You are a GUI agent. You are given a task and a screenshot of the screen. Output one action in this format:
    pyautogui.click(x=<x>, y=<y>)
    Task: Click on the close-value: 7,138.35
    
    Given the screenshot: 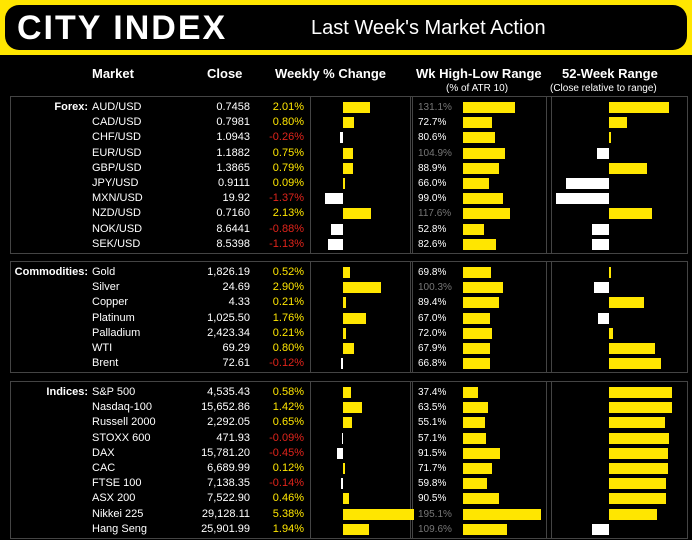 What is the action you would take?
    pyautogui.click(x=228, y=483)
    